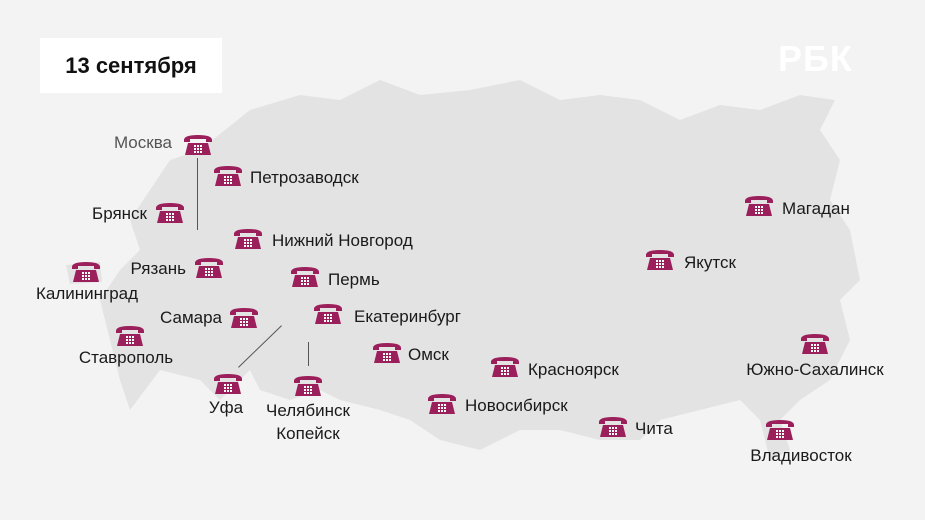 The width and height of the screenshot is (925, 520). I want to click on city-label: Якутск, so click(710, 263).